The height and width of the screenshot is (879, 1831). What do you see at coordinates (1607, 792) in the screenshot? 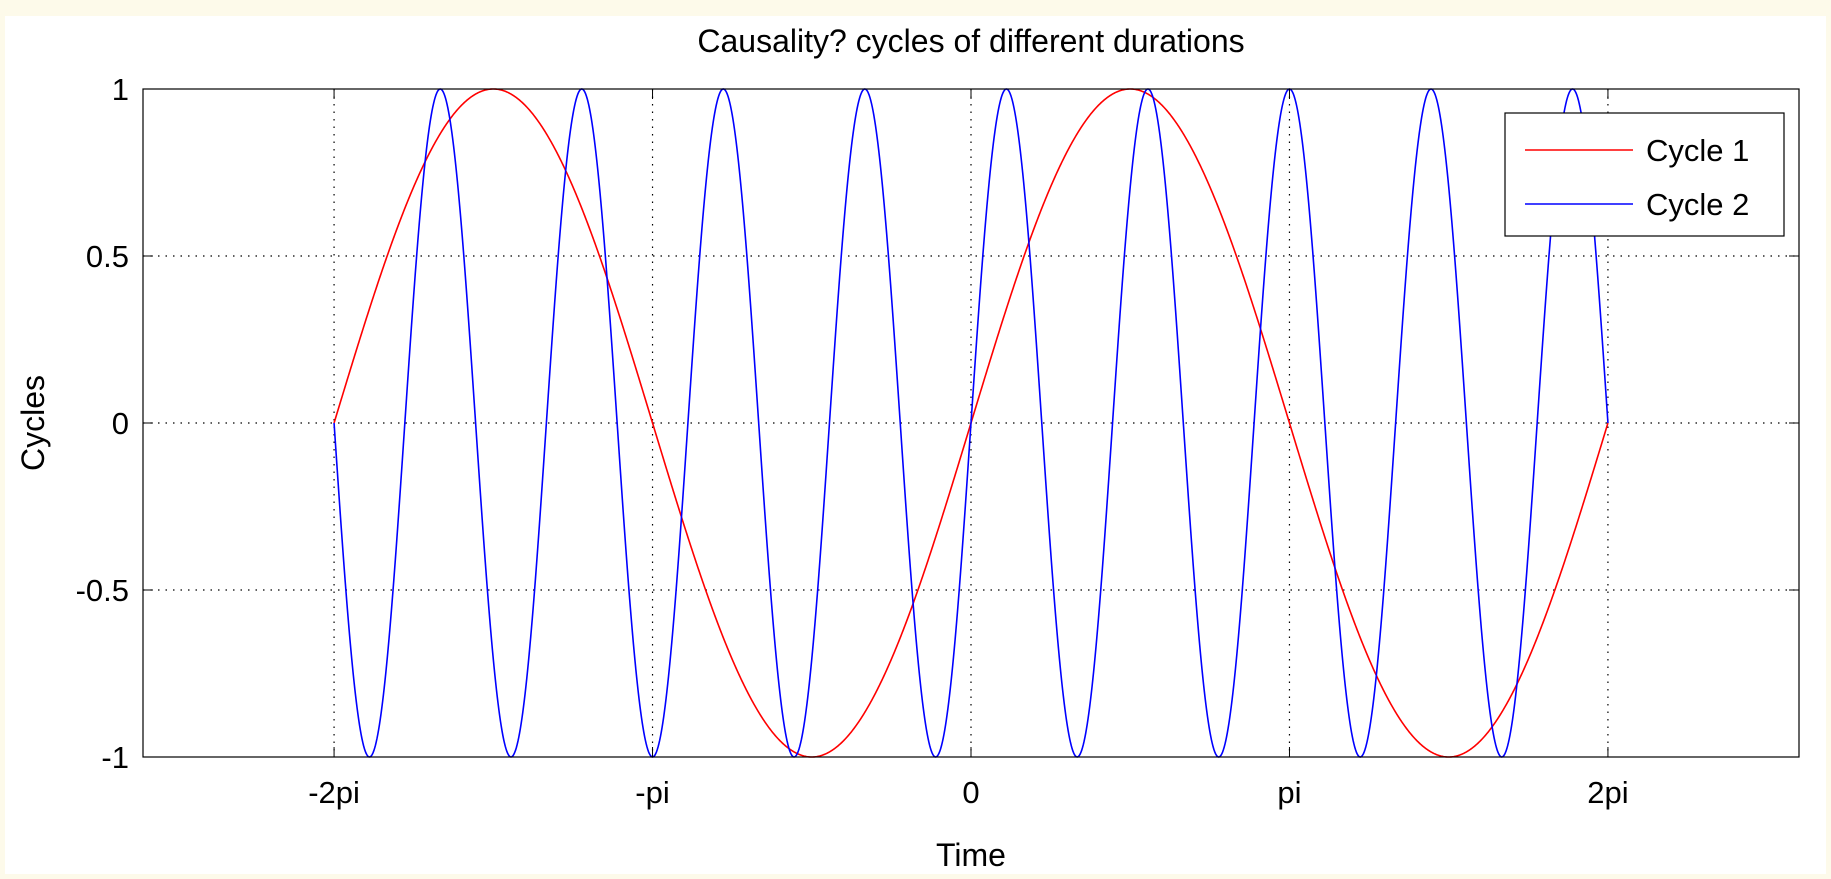
I see `x-tick-label: 2pi` at bounding box center [1607, 792].